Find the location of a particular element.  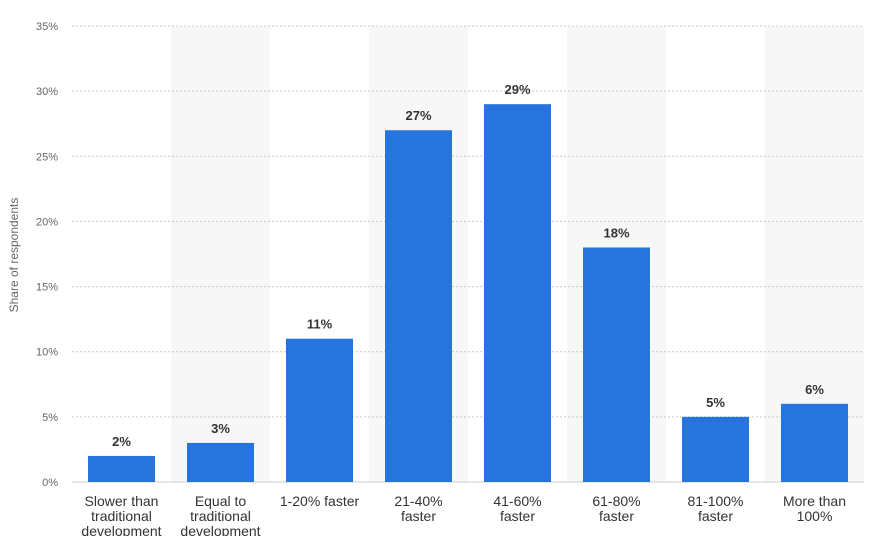

y-tick-label: 0% is located at coordinates (50, 483).